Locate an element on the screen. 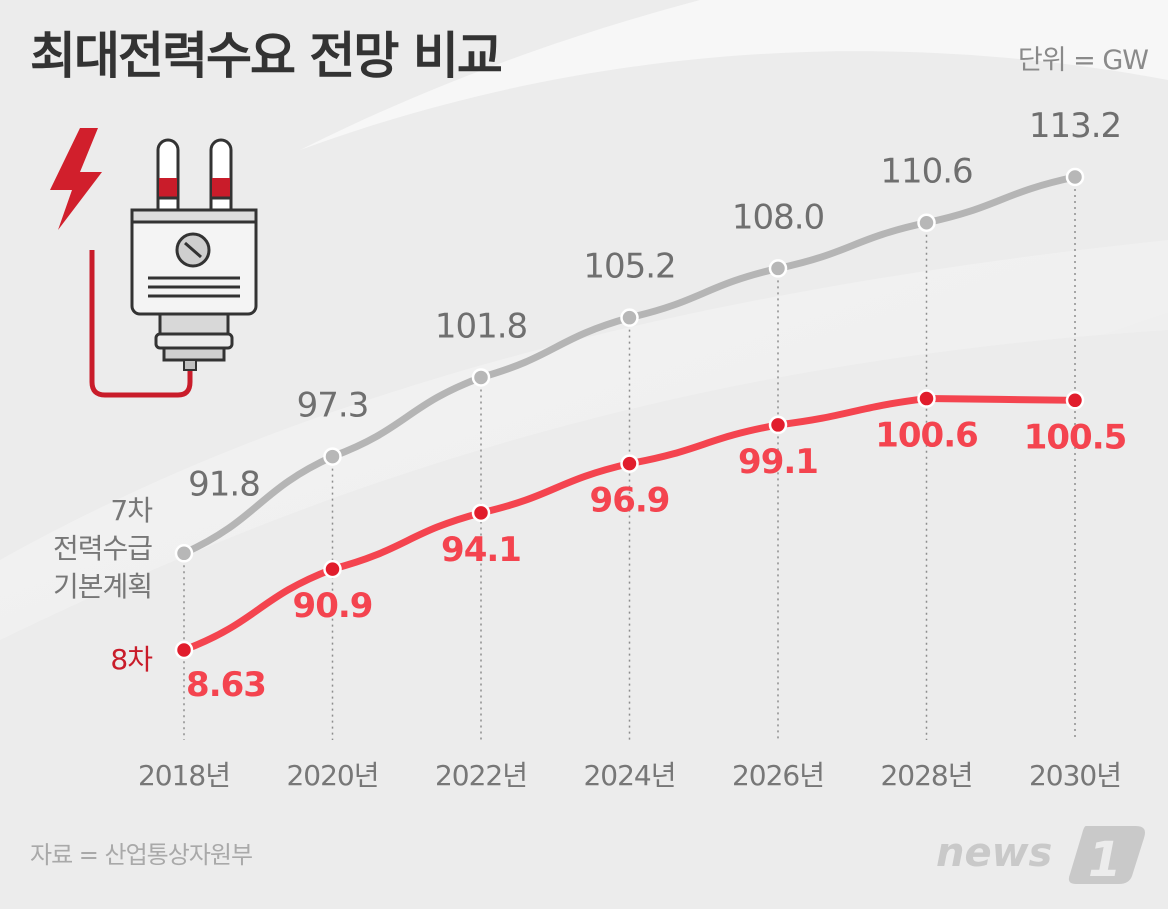  unit-label: 단위 = GW is located at coordinates (1083, 60).